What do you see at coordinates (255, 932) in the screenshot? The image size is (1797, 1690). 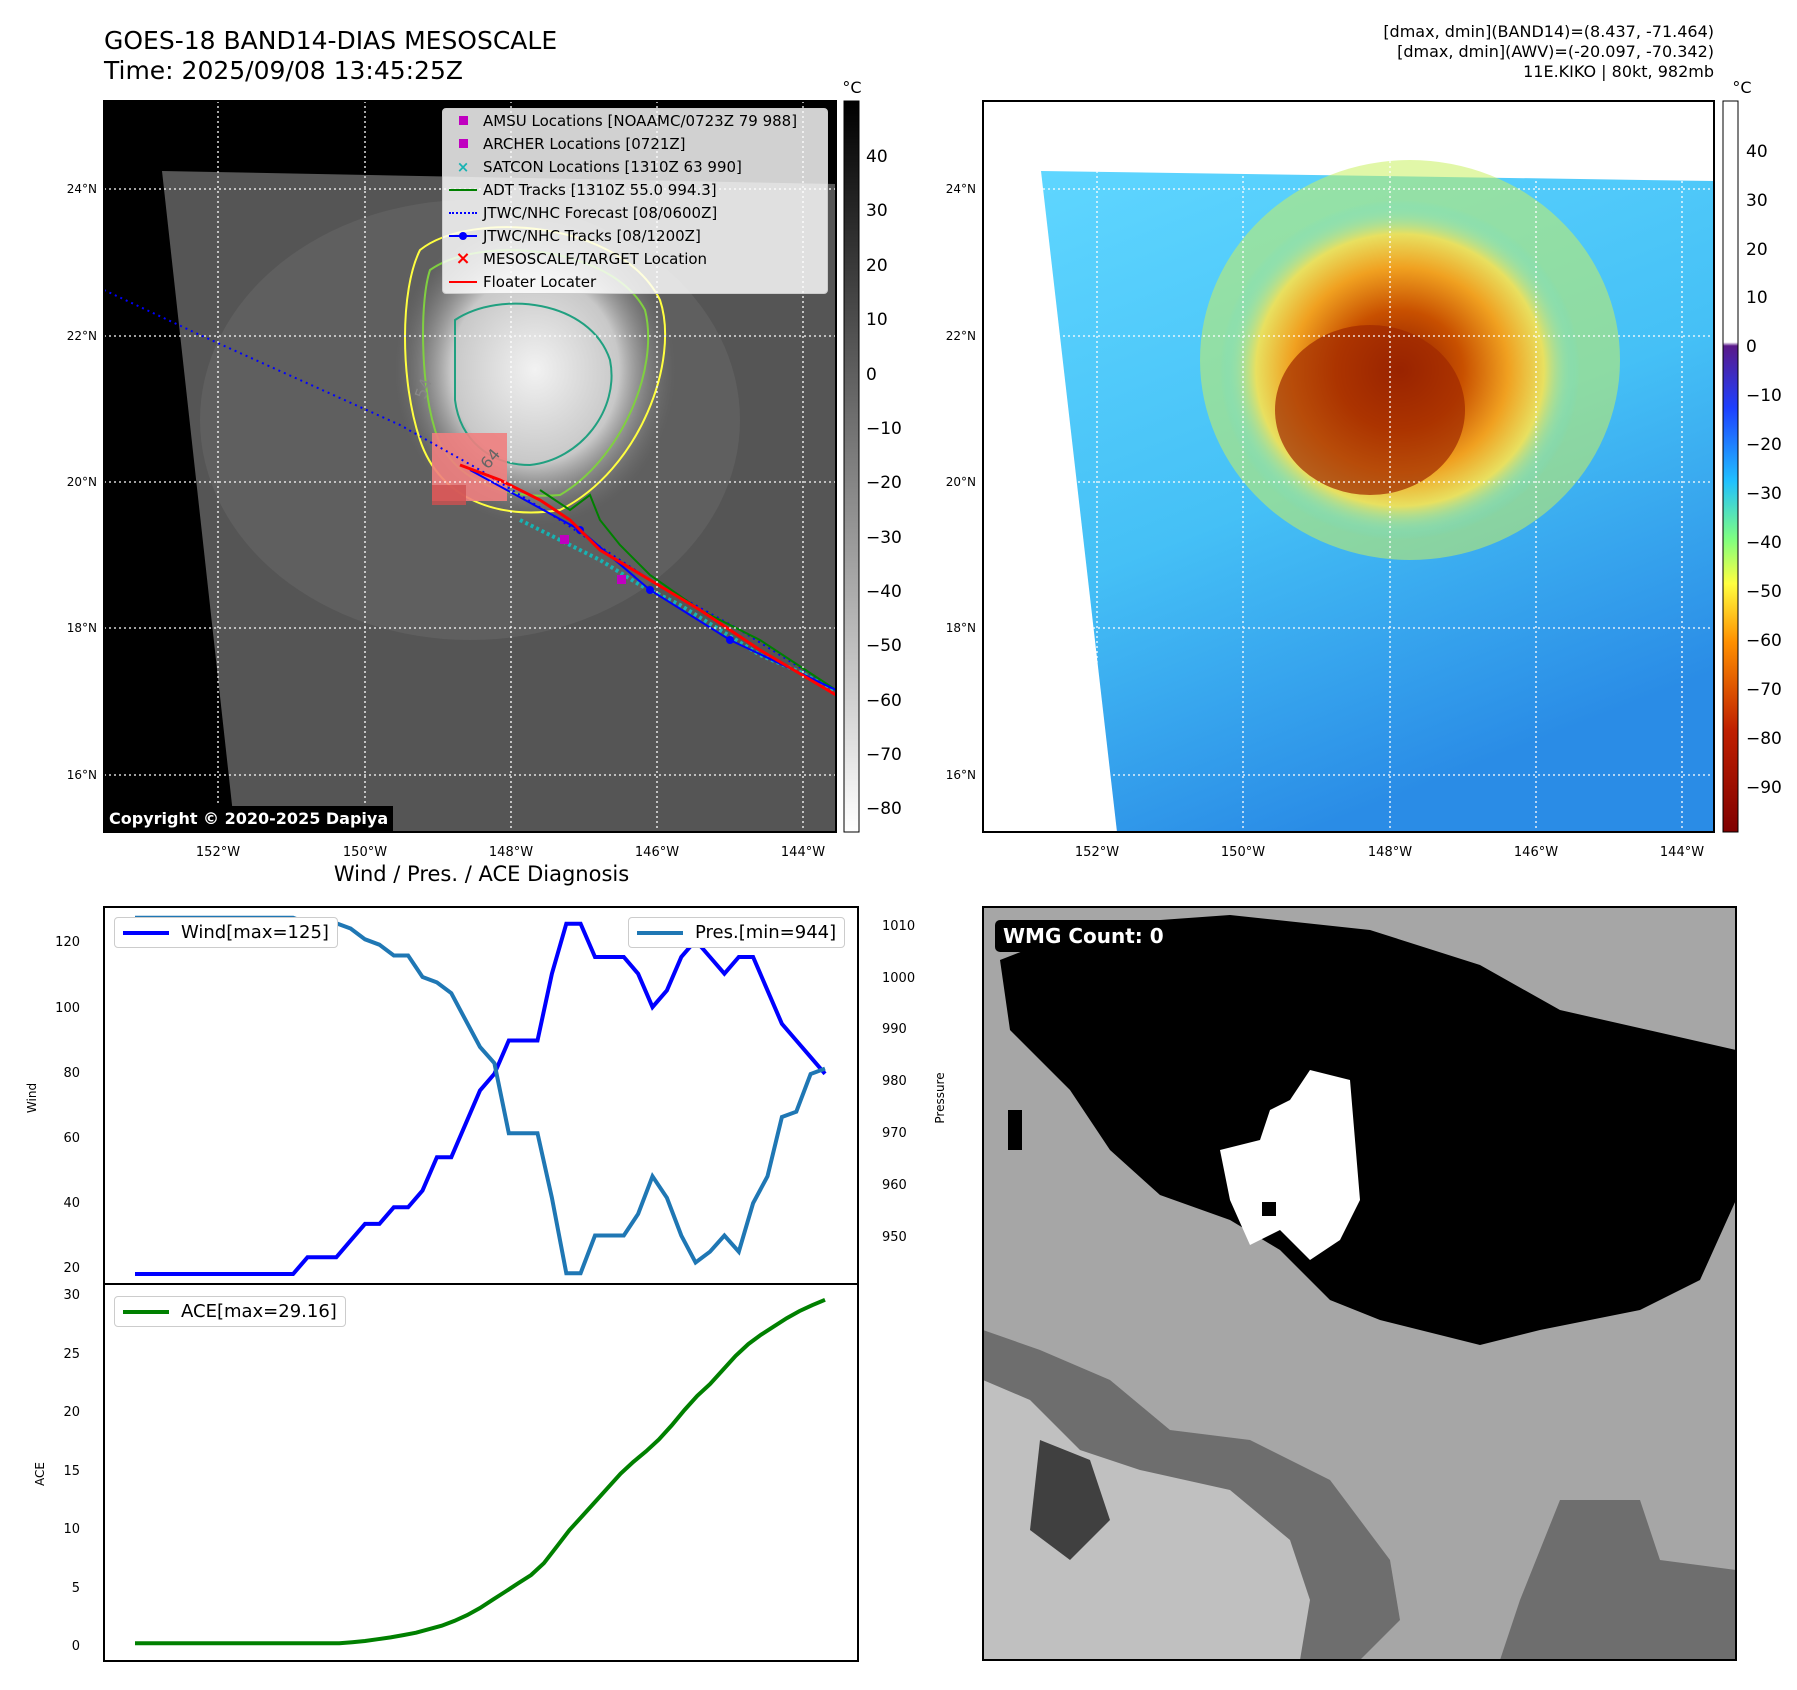 I see `wind-legend-label: Wind[max=125]` at bounding box center [255, 932].